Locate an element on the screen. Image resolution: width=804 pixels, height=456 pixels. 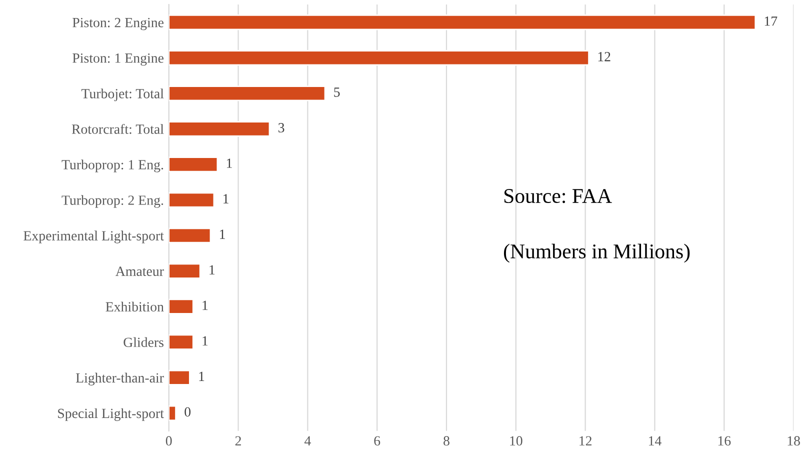
data-label: 5 is located at coordinates (337, 92).